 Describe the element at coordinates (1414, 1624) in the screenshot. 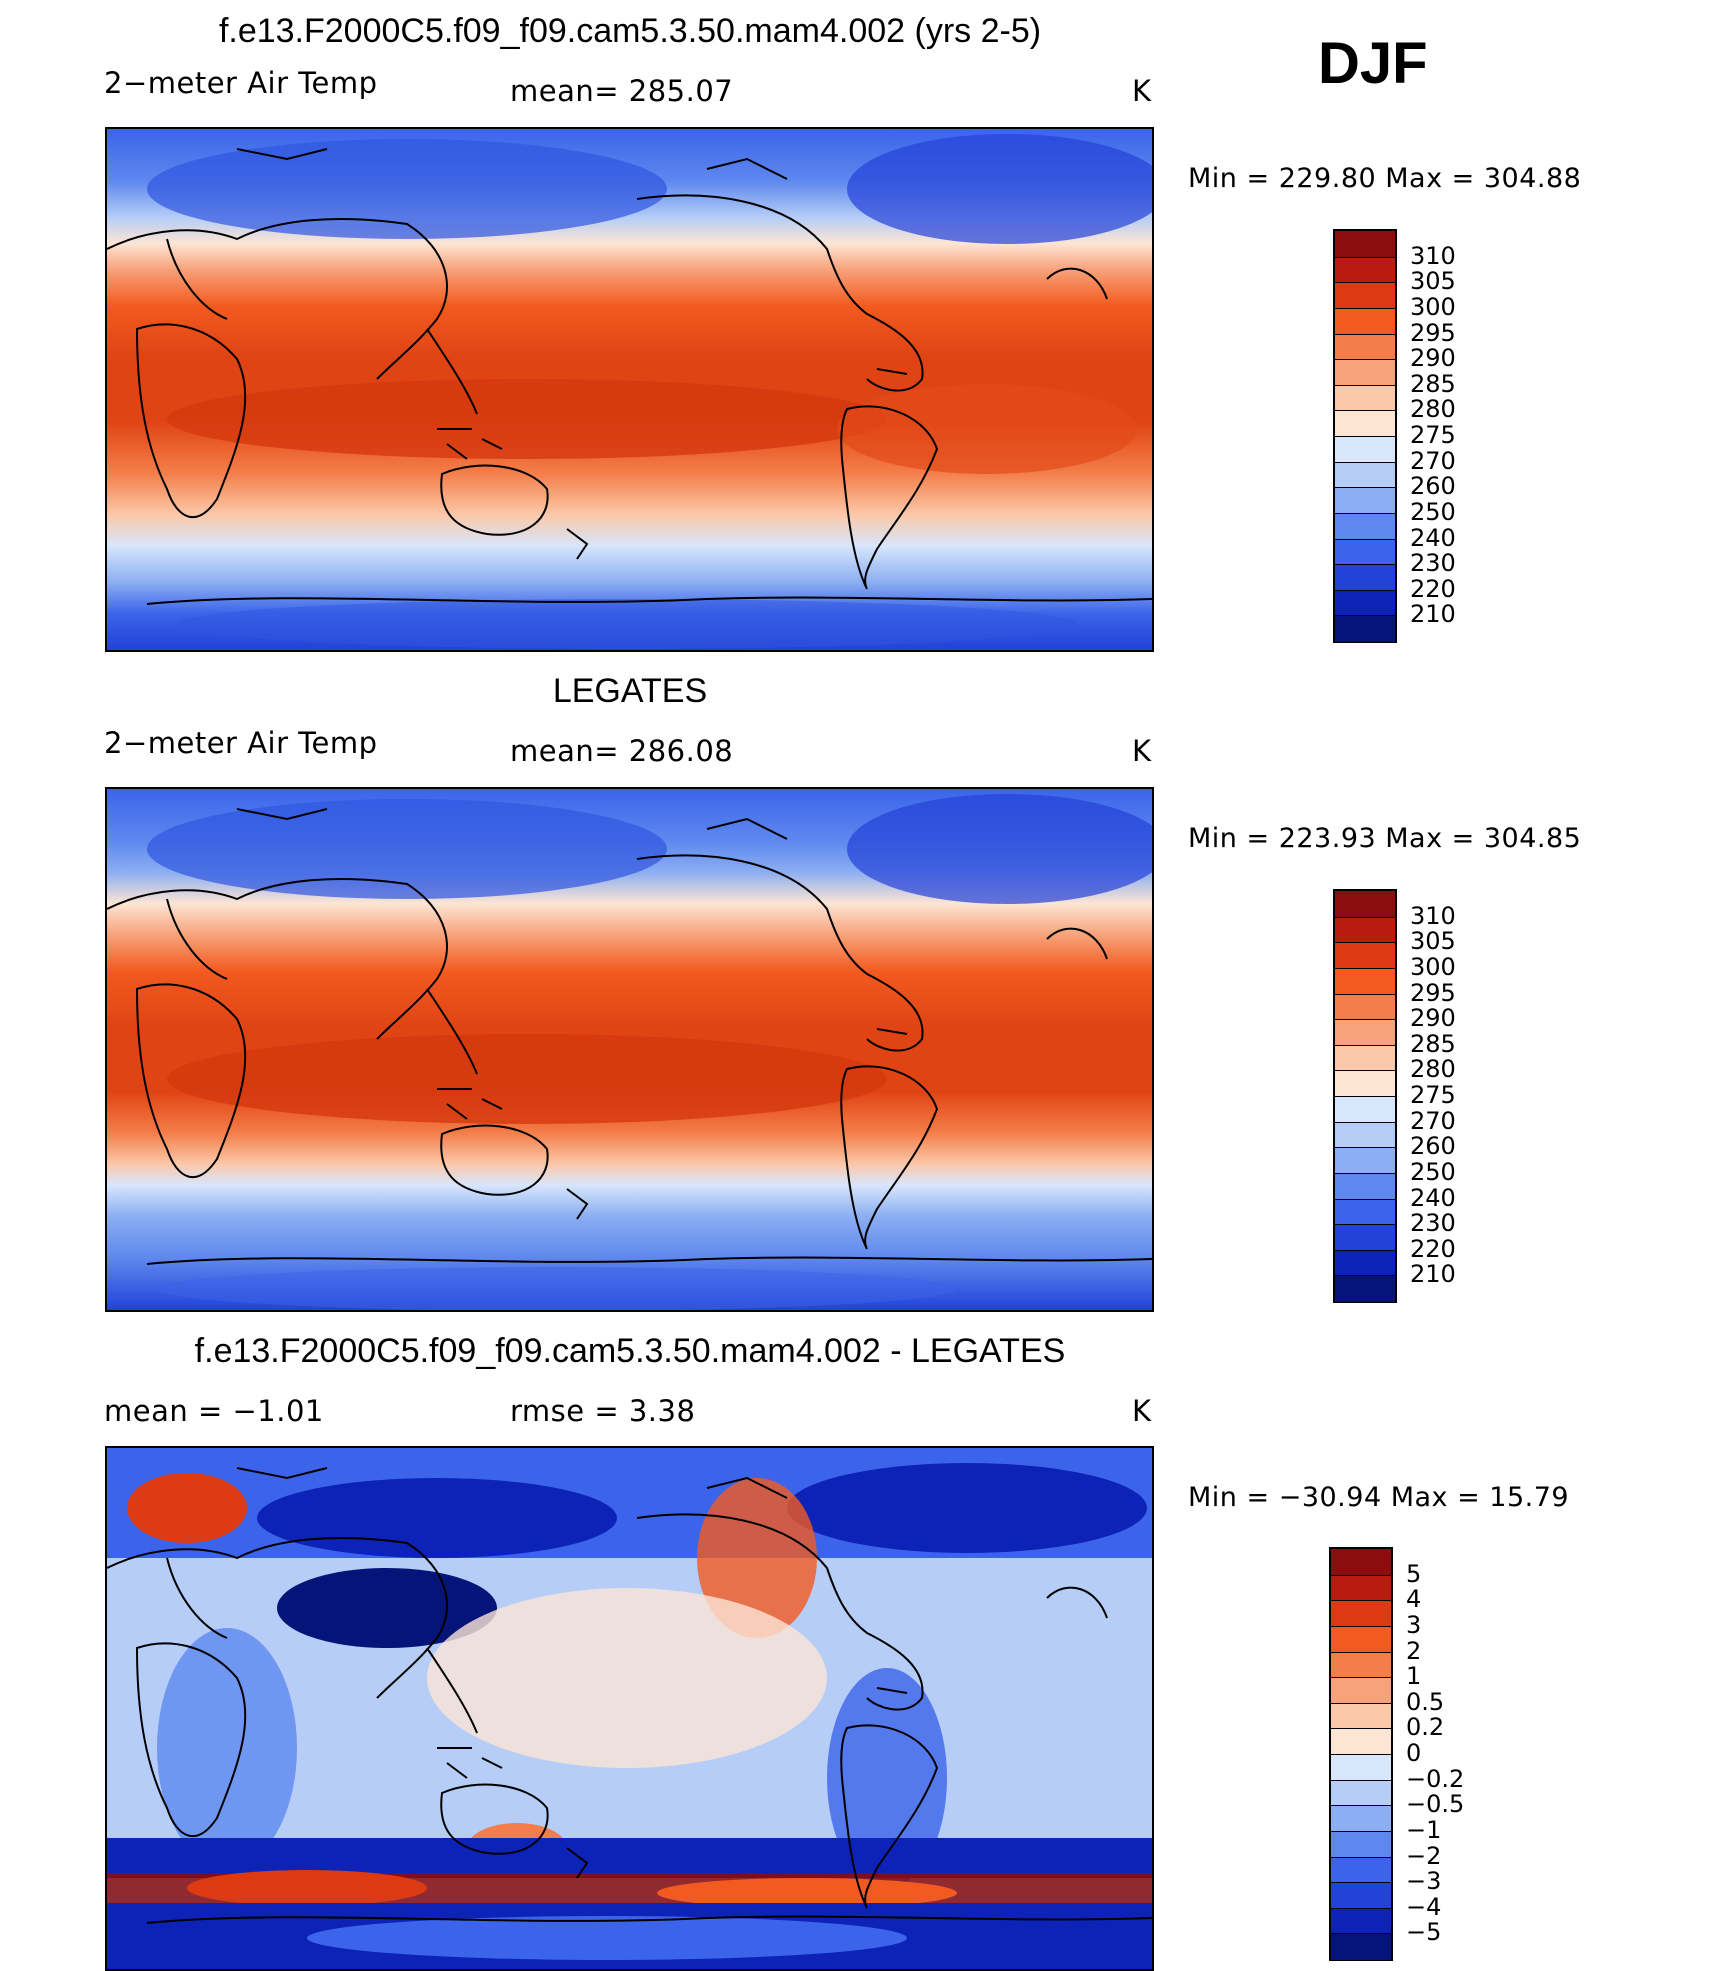

I see `colorbar-tick-label: 3` at that location.